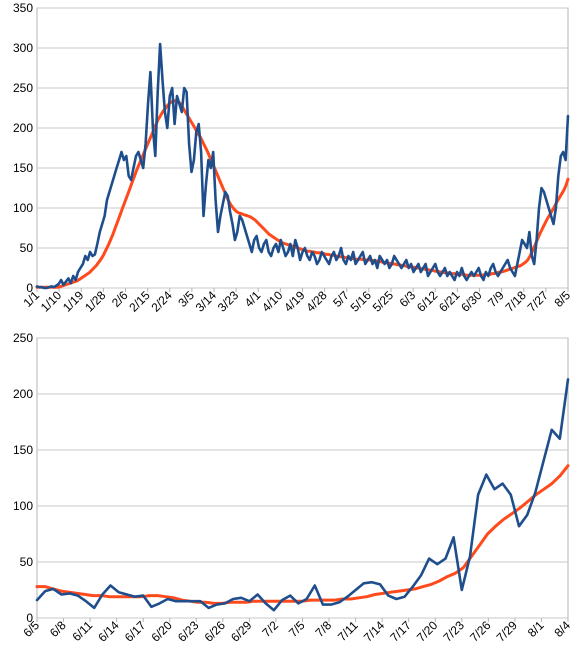 The width and height of the screenshot is (573, 657). What do you see at coordinates (161, 631) in the screenshot?
I see `x-tick-label: 6/20` at bounding box center [161, 631].